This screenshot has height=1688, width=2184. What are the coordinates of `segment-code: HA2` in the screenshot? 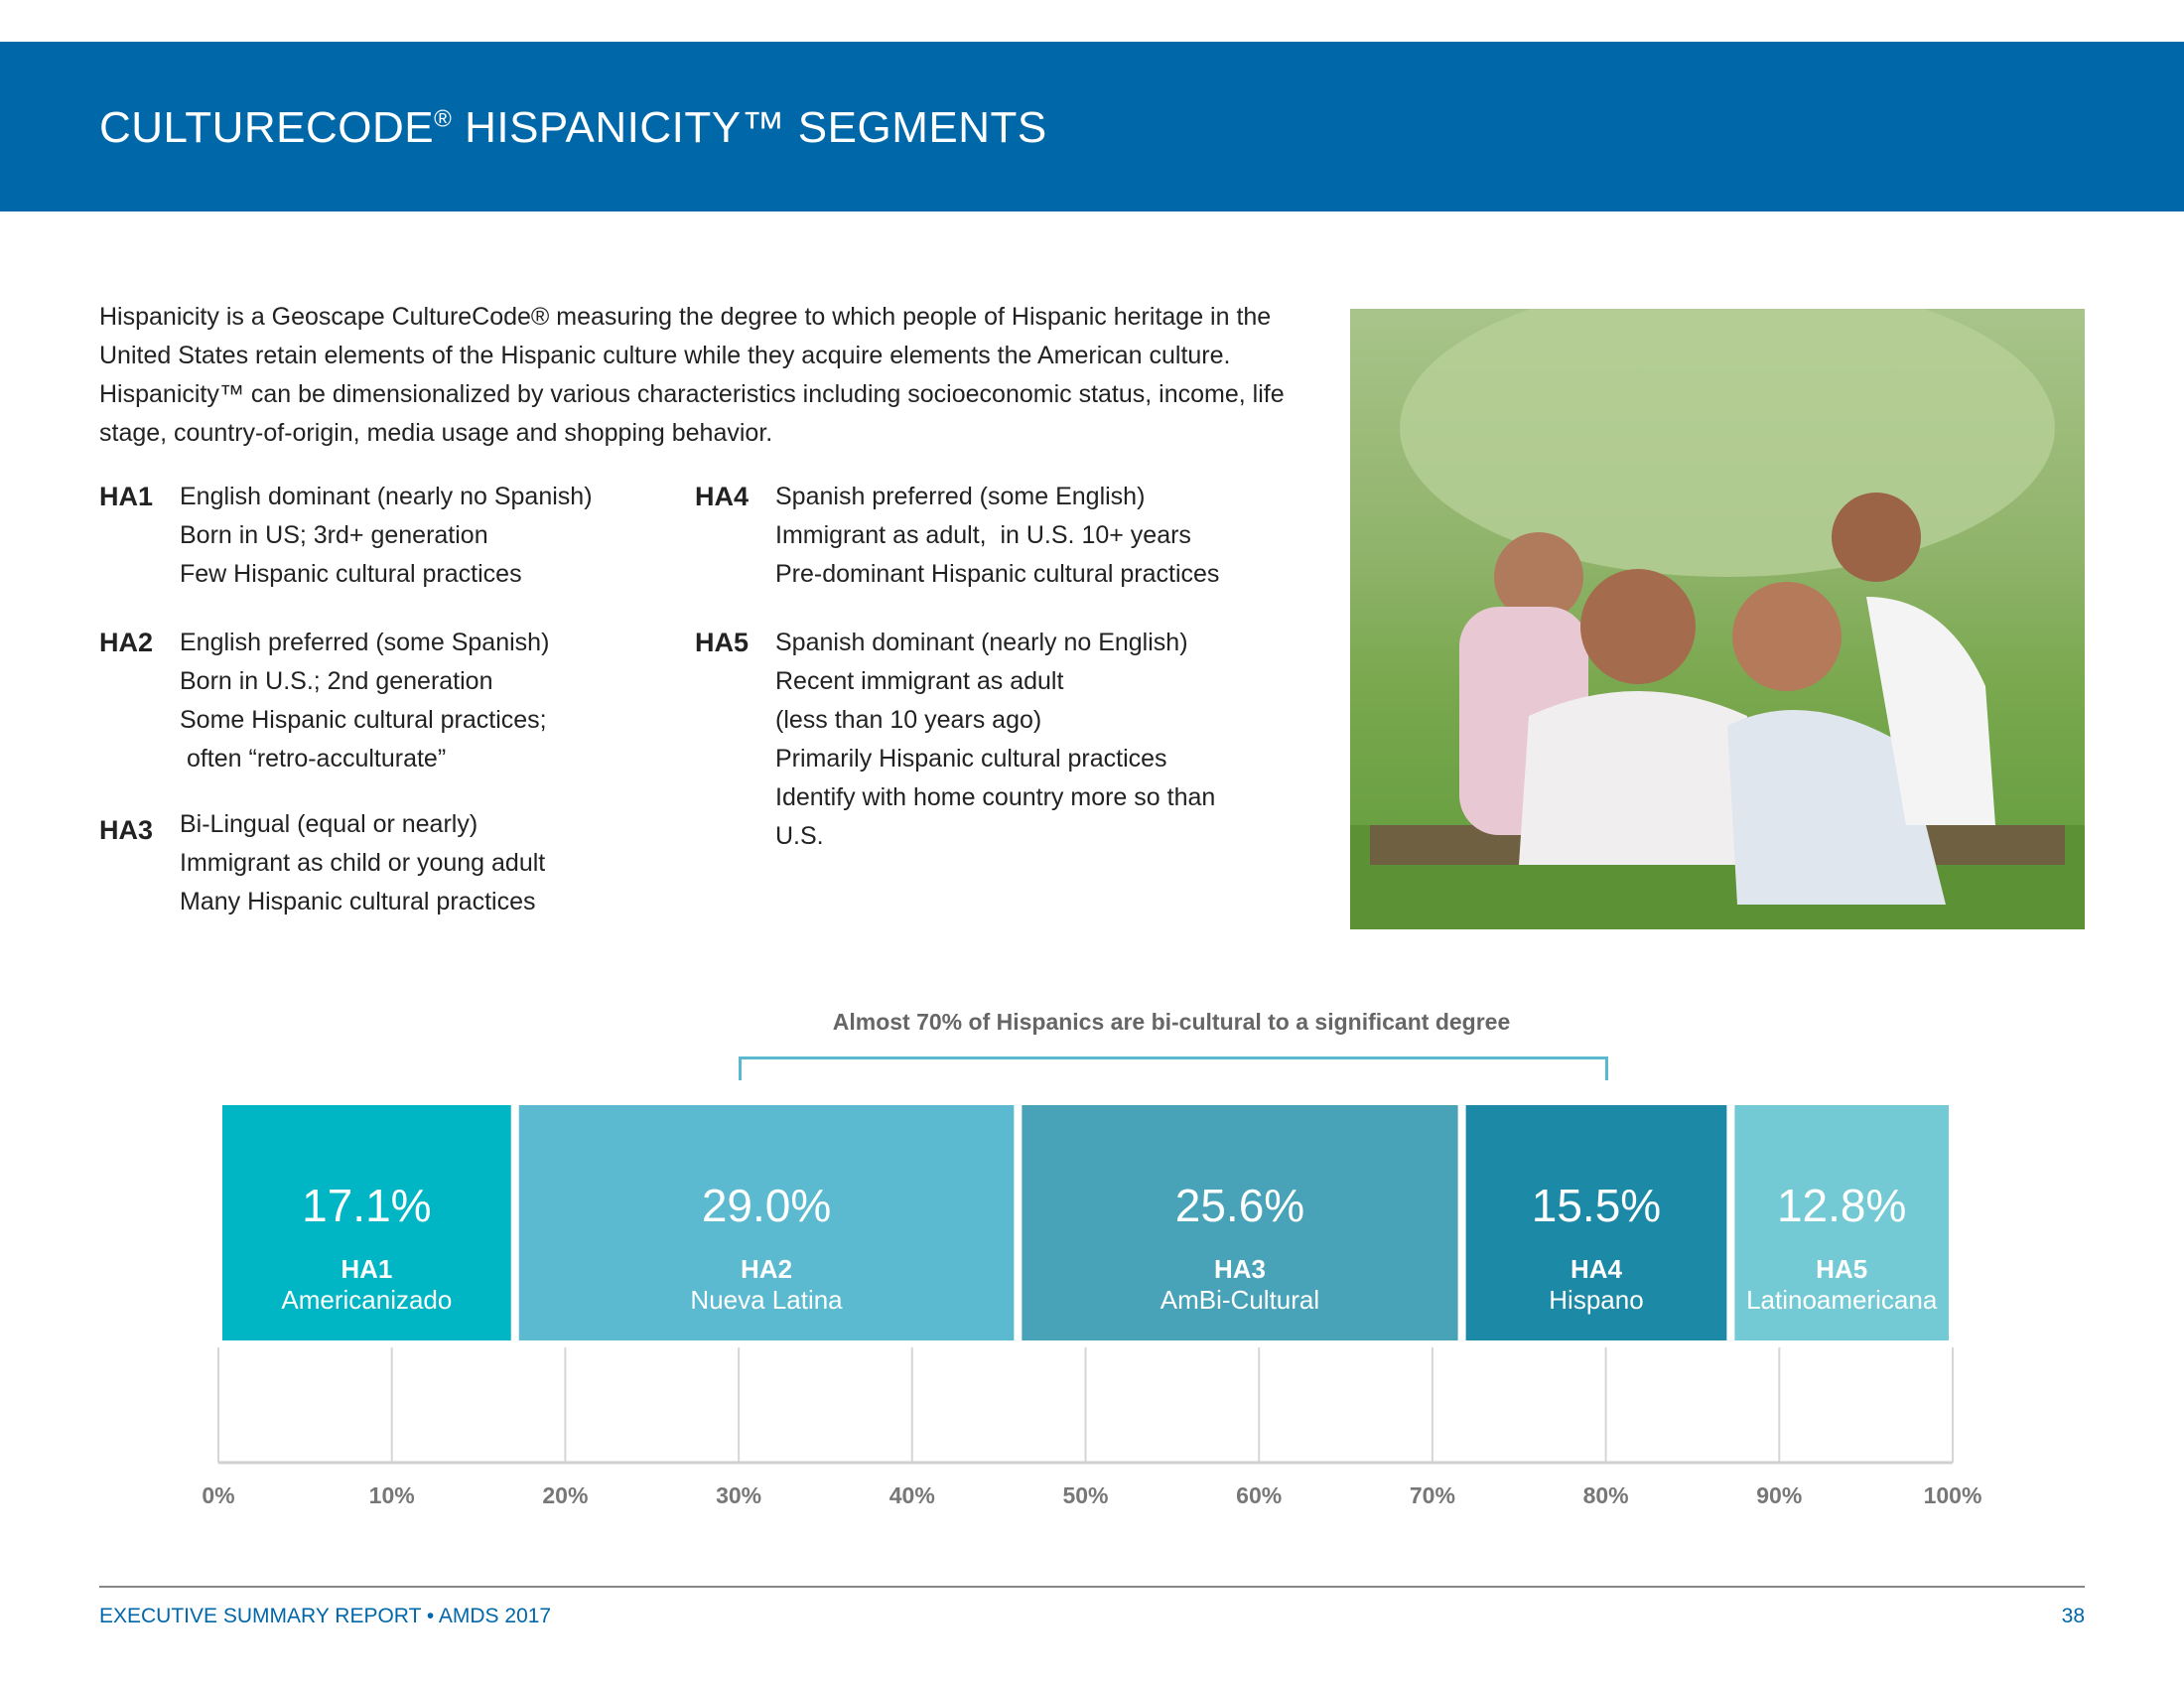 It's located at (126, 642).